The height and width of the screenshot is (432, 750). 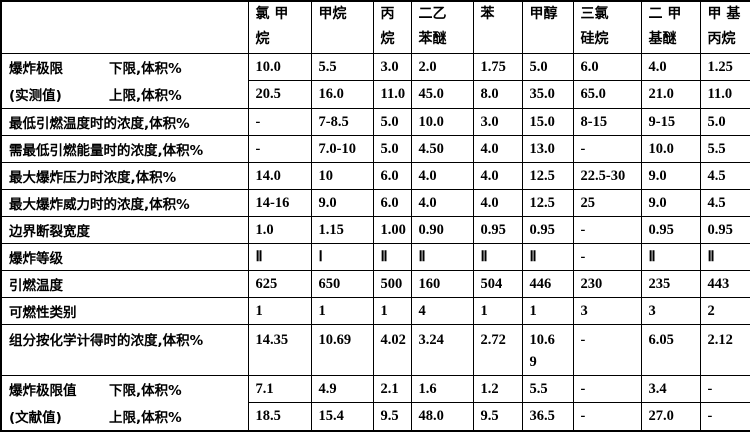 What do you see at coordinates (497, 94) in the screenshot?
I see `table-cell: 8.0` at bounding box center [497, 94].